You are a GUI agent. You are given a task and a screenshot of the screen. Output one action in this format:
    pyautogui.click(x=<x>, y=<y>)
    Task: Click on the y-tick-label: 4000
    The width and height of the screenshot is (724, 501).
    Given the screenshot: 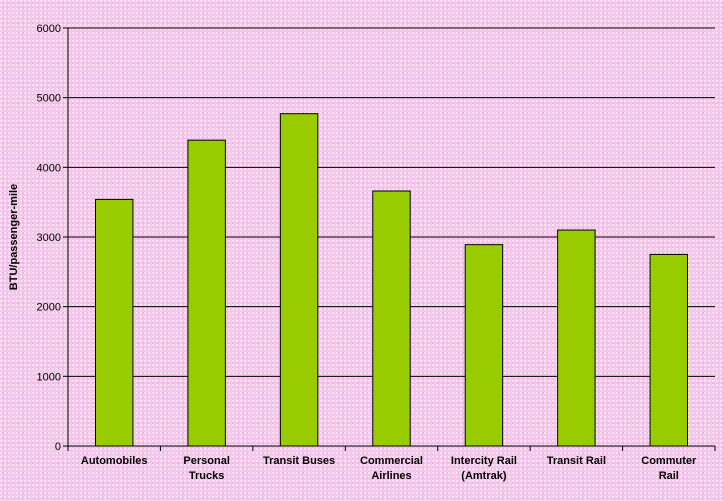 What is the action you would take?
    pyautogui.click(x=49, y=168)
    